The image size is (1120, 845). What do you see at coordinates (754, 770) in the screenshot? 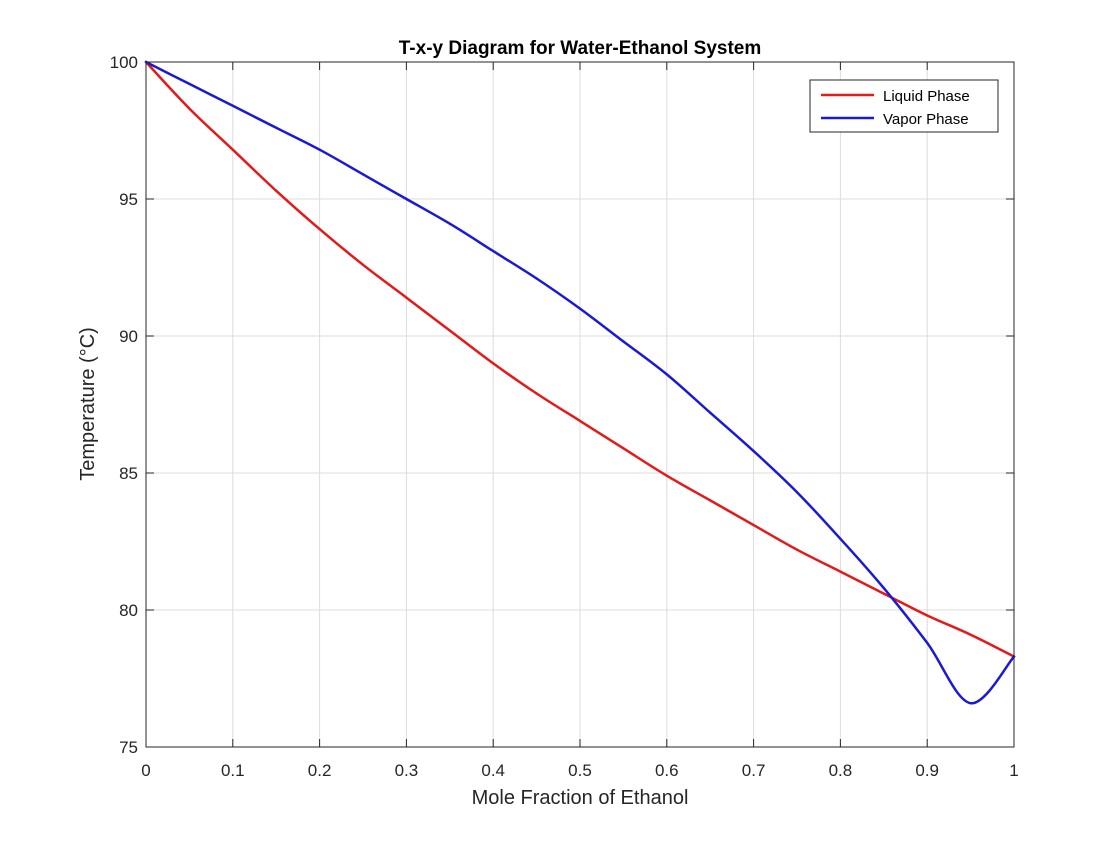
I see `x-tick-label: 0.7` at bounding box center [754, 770].